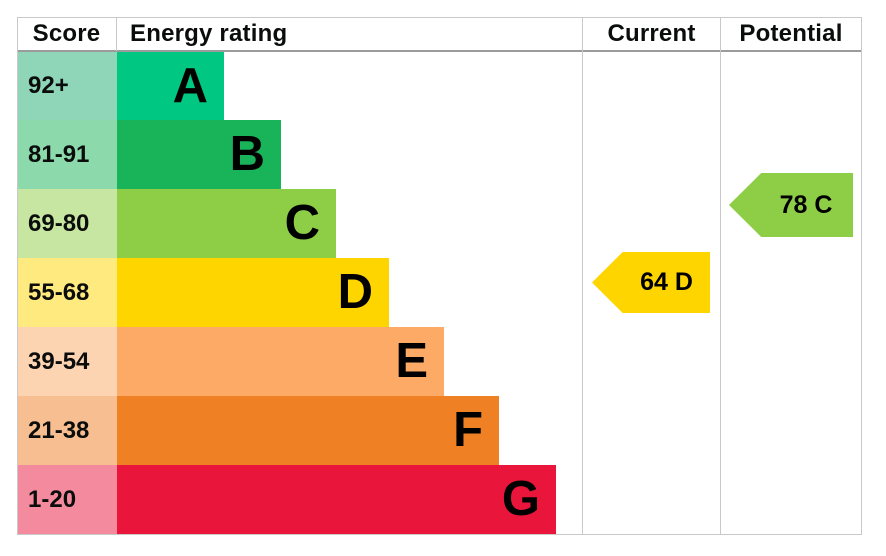  What do you see at coordinates (67, 499) in the screenshot?
I see `score-range-g: 1-20` at bounding box center [67, 499].